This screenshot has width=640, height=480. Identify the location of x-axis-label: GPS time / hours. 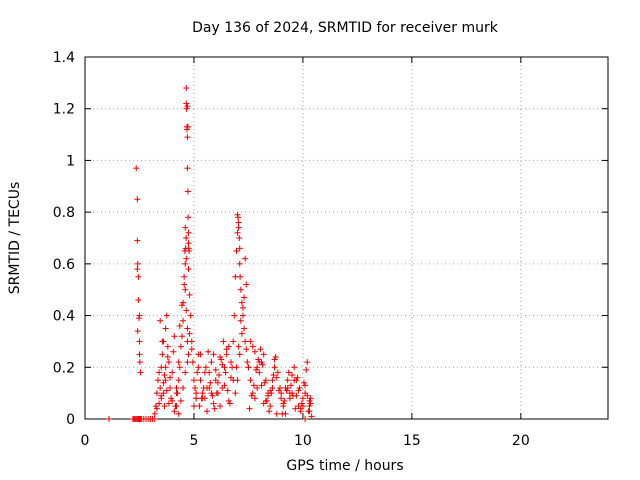
(344, 466).